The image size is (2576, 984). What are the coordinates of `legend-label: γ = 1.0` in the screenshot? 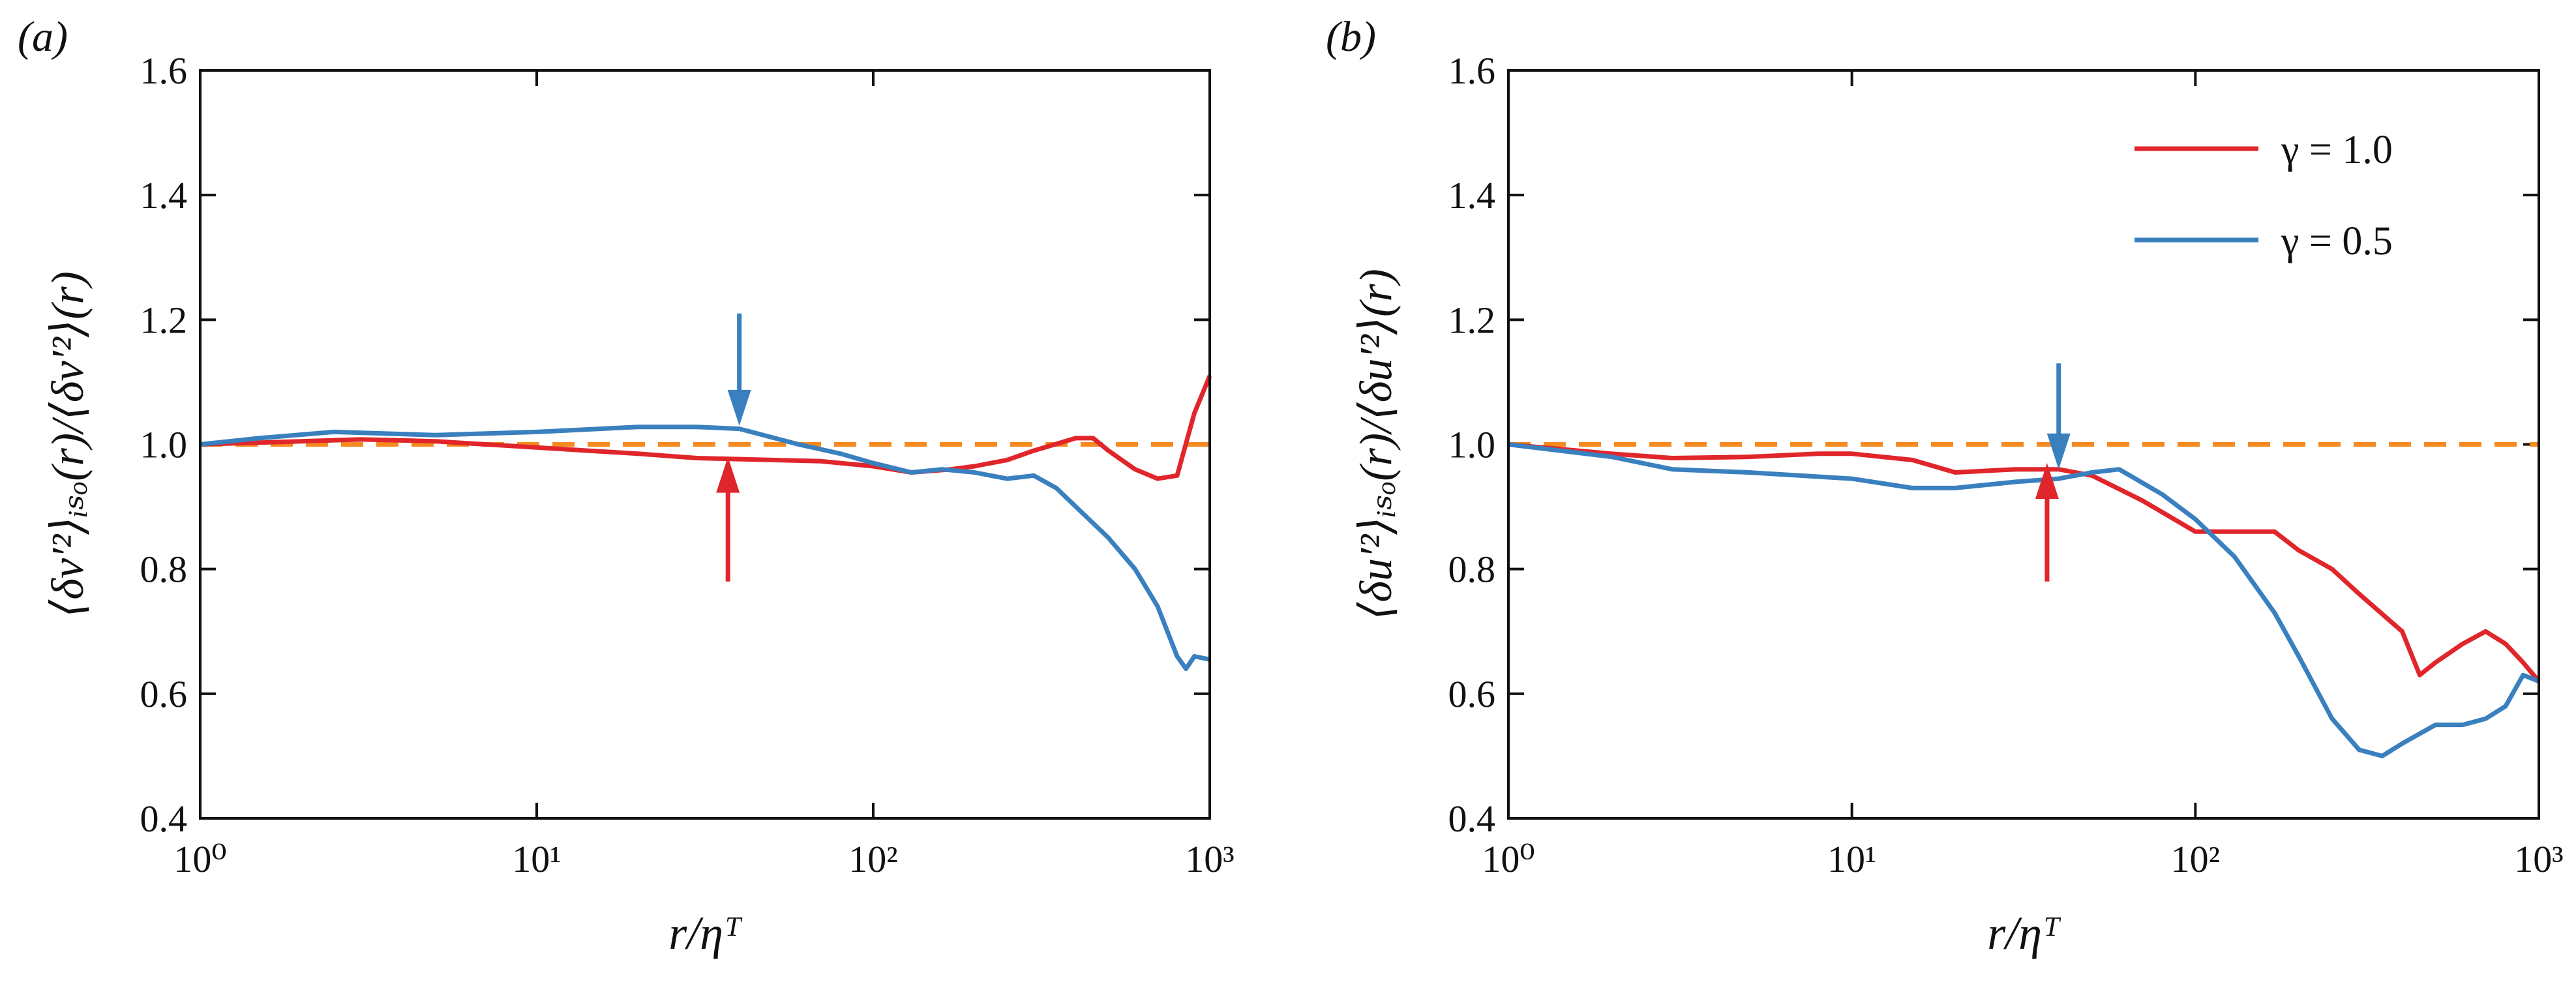 It's located at (2337, 150).